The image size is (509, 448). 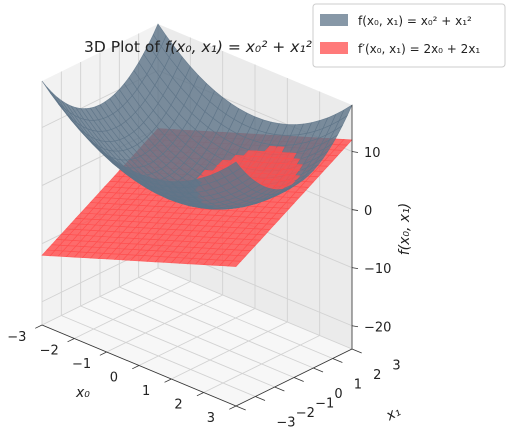 I want to click on legend-swatch-surface, so click(x=334, y=20).